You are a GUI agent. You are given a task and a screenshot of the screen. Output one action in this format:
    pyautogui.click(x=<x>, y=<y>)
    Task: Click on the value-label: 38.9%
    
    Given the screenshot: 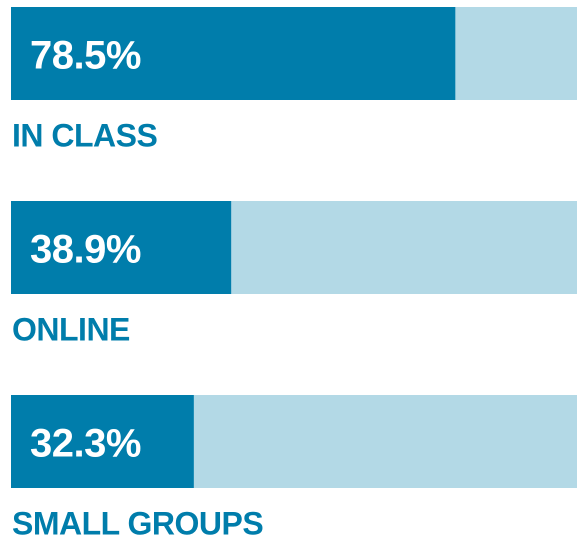 What is the action you would take?
    pyautogui.click(x=85, y=250)
    